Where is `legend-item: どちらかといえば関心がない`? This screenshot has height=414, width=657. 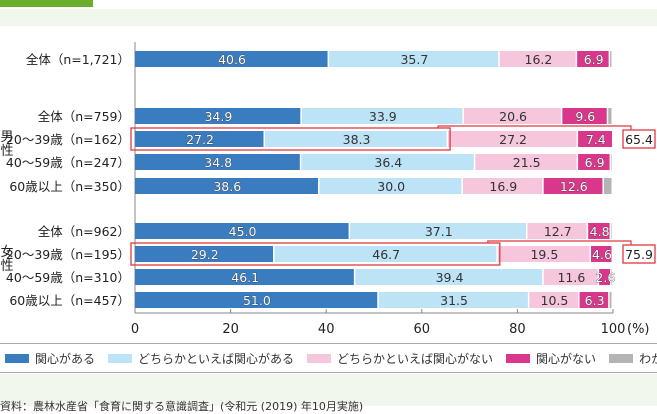 legend-item: どちらかといえば関心がない is located at coordinates (400, 358).